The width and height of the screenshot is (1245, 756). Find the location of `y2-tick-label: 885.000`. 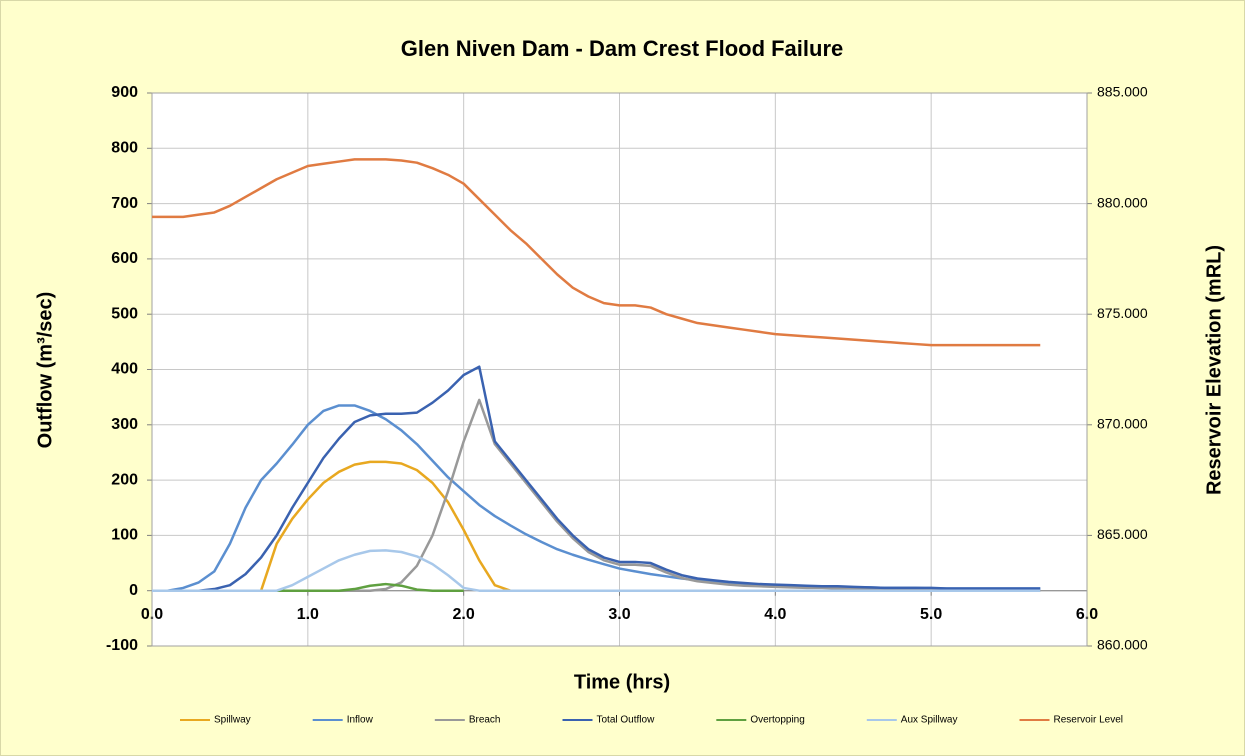

y2-tick-label: 885.000 is located at coordinates (1122, 92).